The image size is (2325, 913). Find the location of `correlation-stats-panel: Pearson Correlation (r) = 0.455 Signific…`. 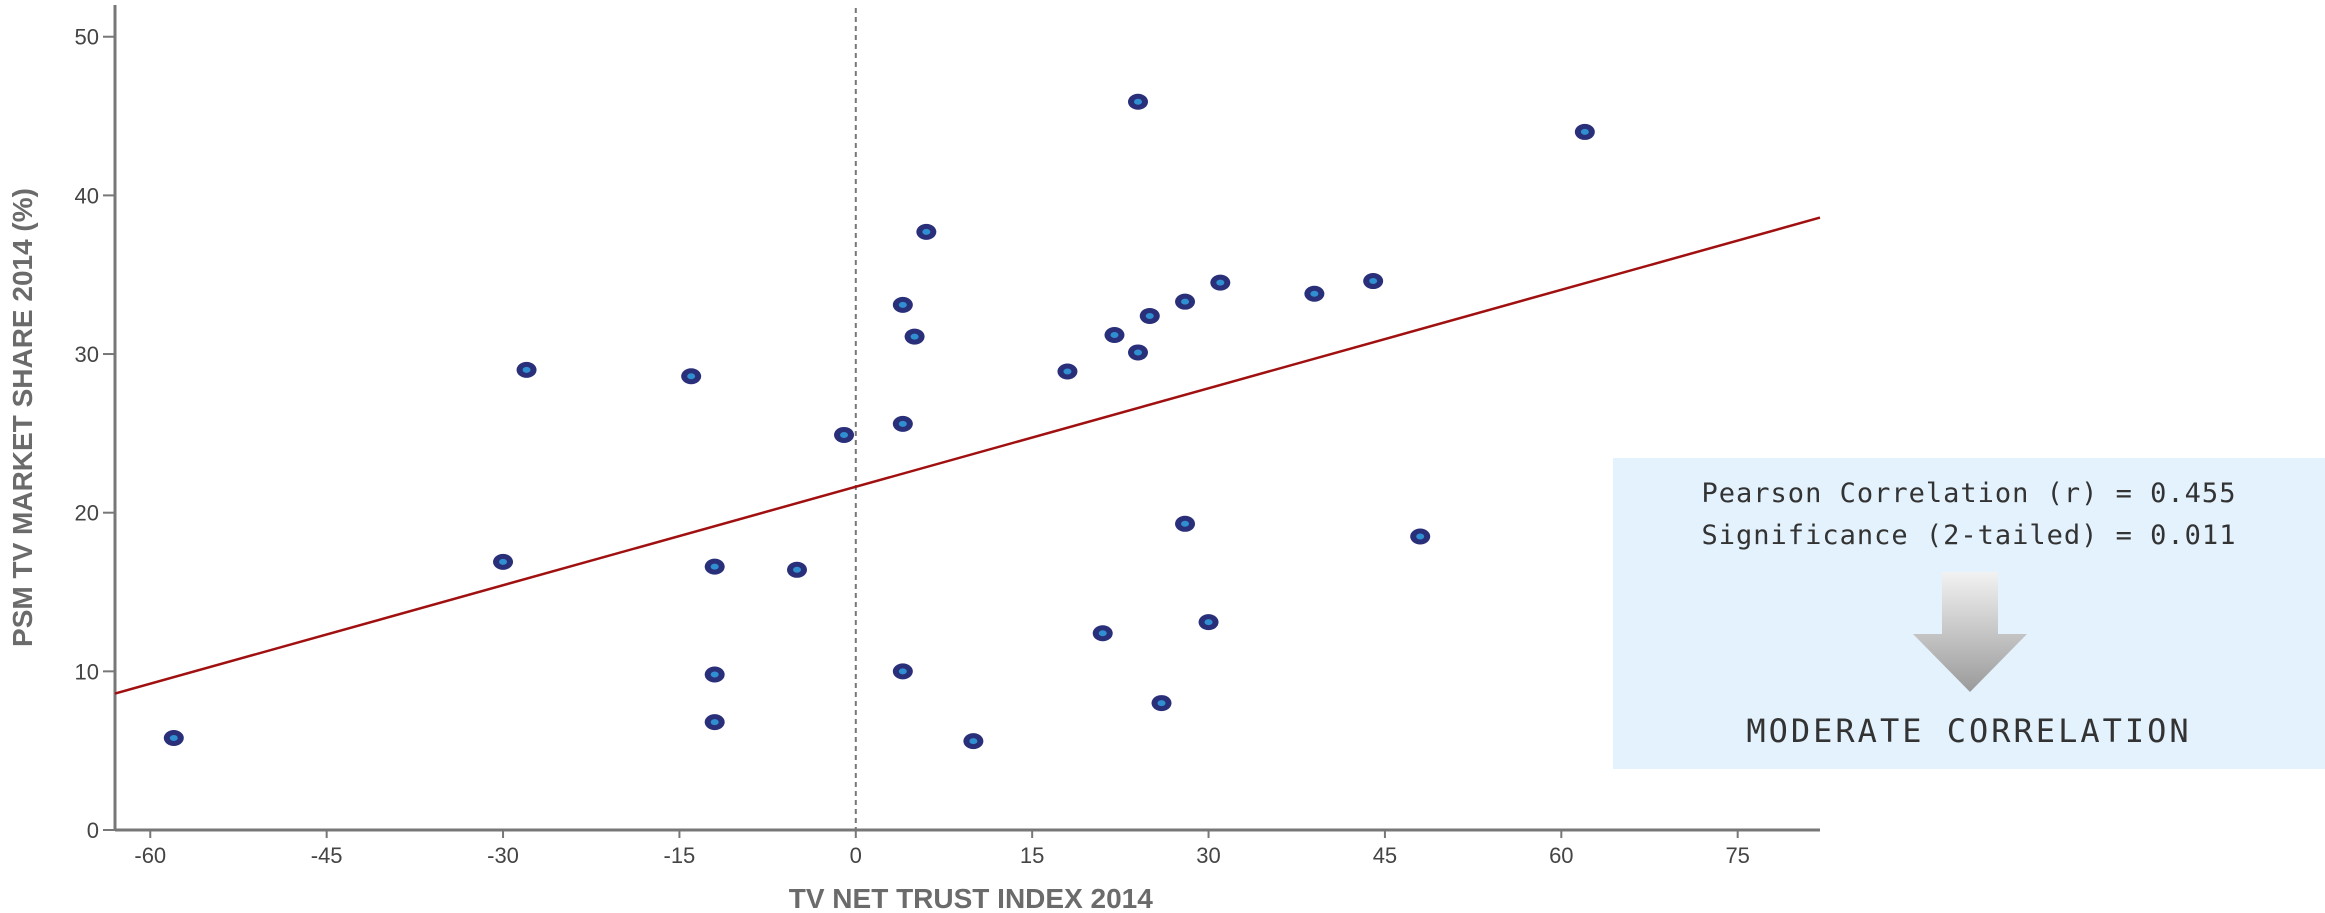

correlation-stats-panel: Pearson Correlation (r) = 0.455 Signific… is located at coordinates (1969, 613).